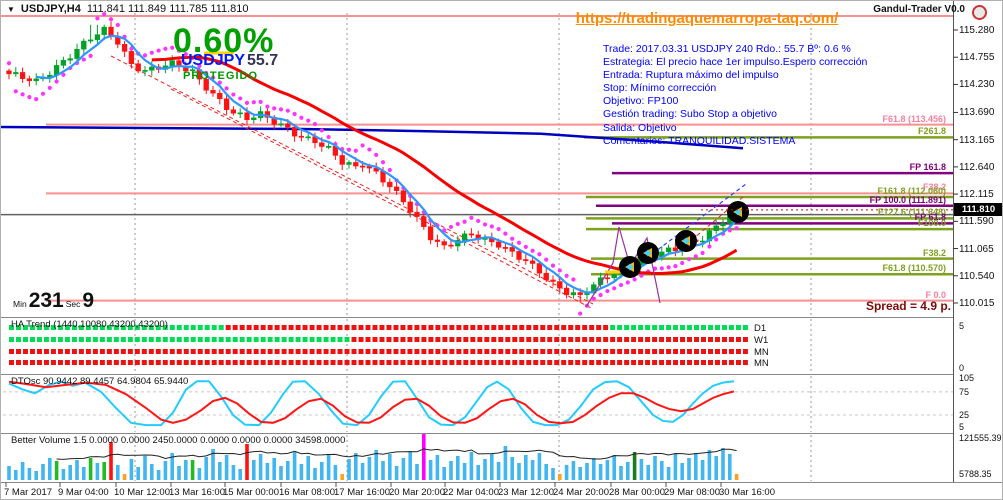  What do you see at coordinates (747, 492) in the screenshot?
I see `time-axis-label: 30 Mar 16:00` at bounding box center [747, 492].